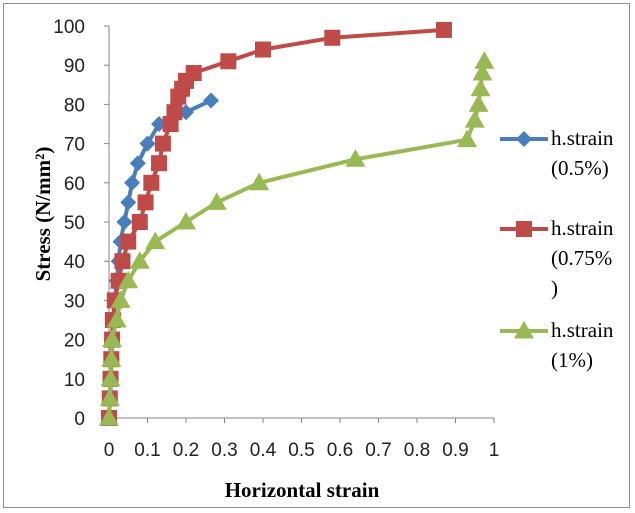 This screenshot has height=513, width=635. I want to click on y-tick-label: 80, so click(74, 105).